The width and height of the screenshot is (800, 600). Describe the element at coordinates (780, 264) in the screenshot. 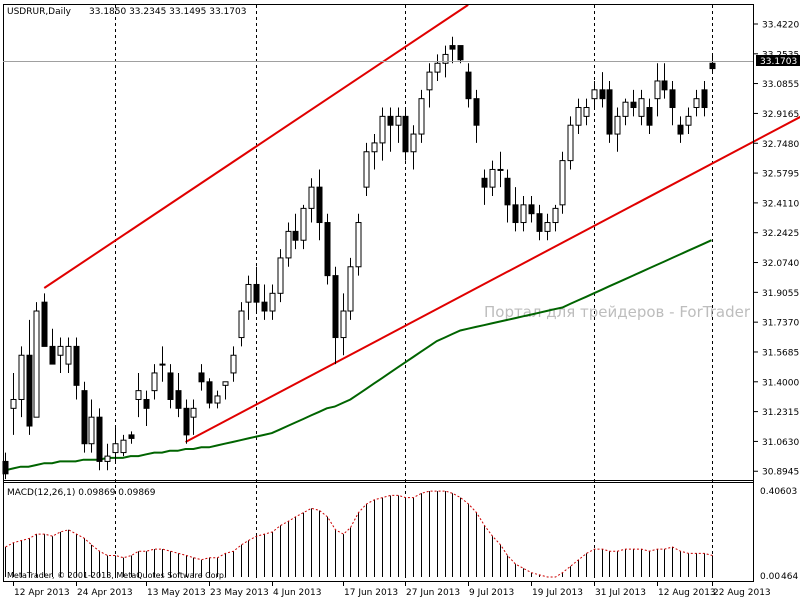

I see `price-tick-label: 32.0740` at that location.